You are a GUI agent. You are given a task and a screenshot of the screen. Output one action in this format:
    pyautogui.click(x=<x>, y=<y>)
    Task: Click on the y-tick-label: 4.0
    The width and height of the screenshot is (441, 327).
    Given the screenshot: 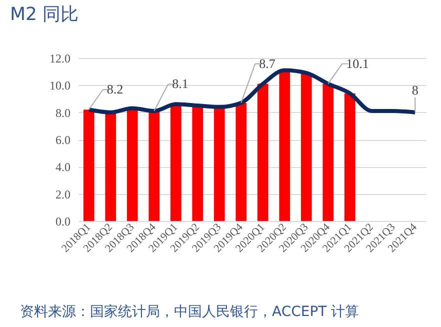 What is the action you would take?
    pyautogui.click(x=63, y=167)
    